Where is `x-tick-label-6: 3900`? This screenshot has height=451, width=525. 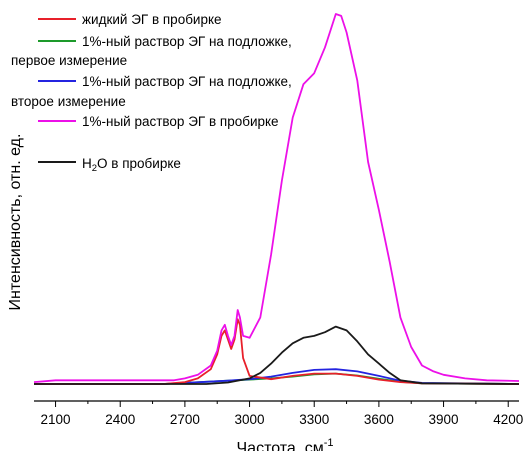 x-tick-label-6: 3900 is located at coordinates (444, 419).